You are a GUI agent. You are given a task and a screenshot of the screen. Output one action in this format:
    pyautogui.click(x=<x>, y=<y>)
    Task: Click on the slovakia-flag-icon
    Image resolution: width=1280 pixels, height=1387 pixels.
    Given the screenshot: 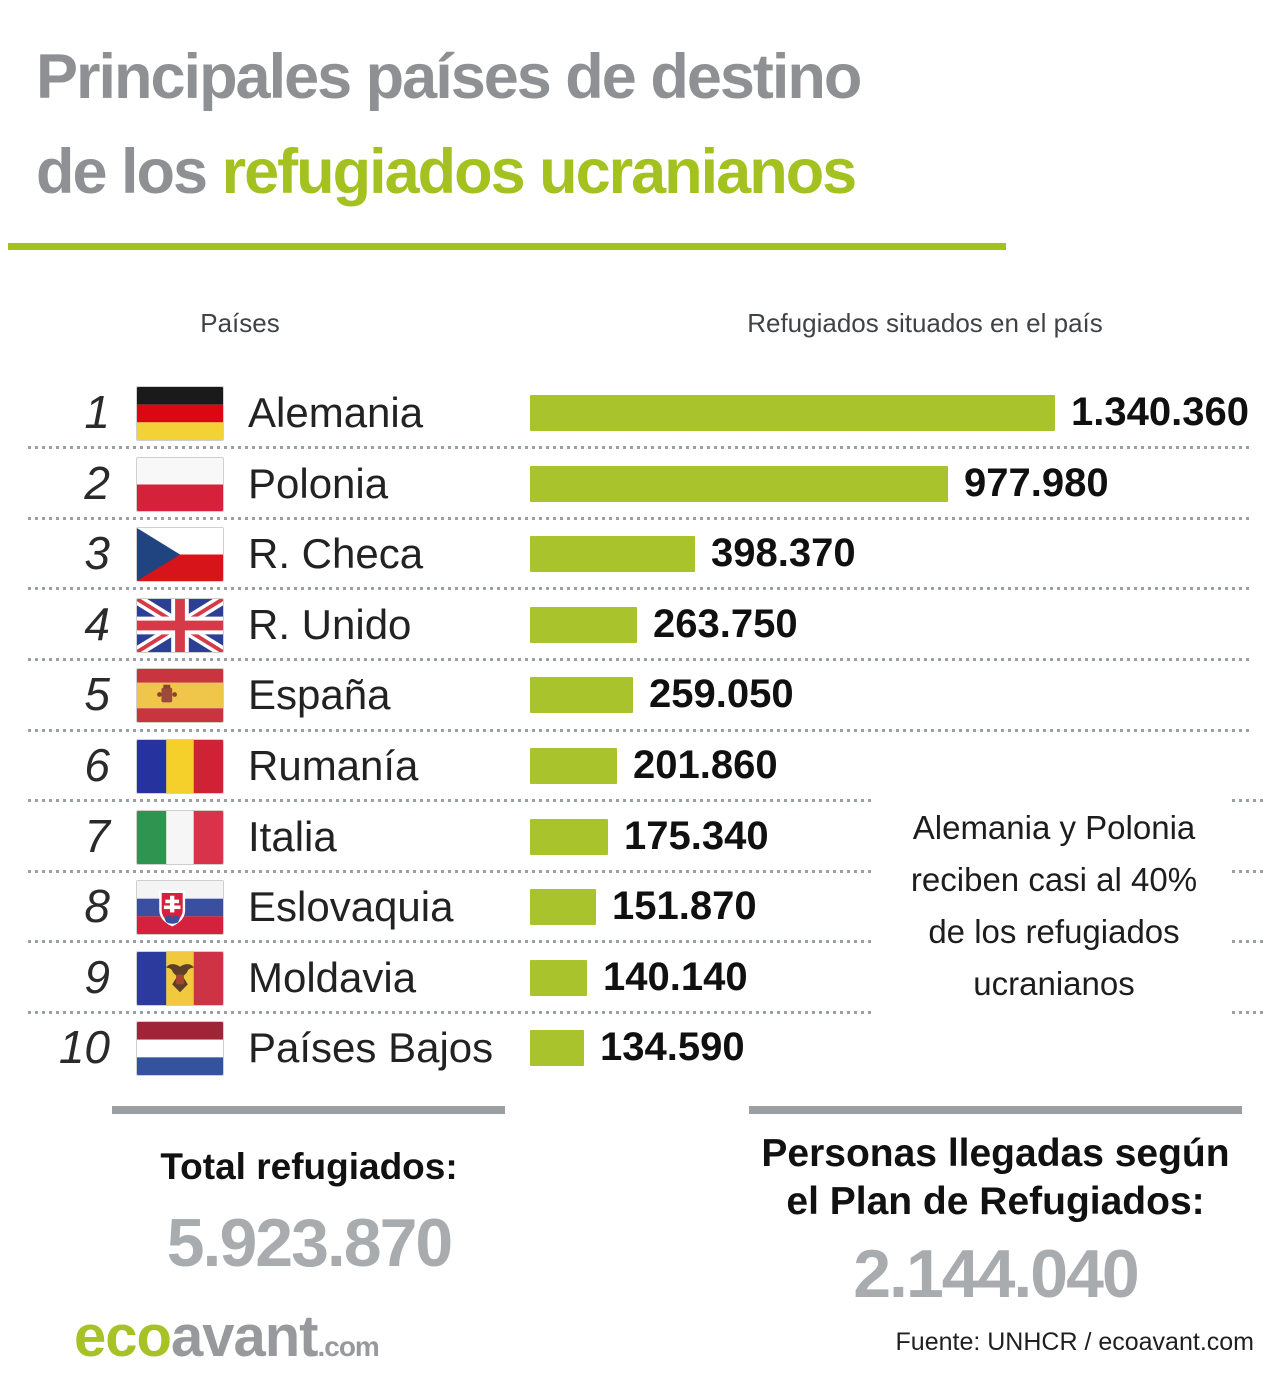 What is the action you would take?
    pyautogui.click(x=180, y=908)
    